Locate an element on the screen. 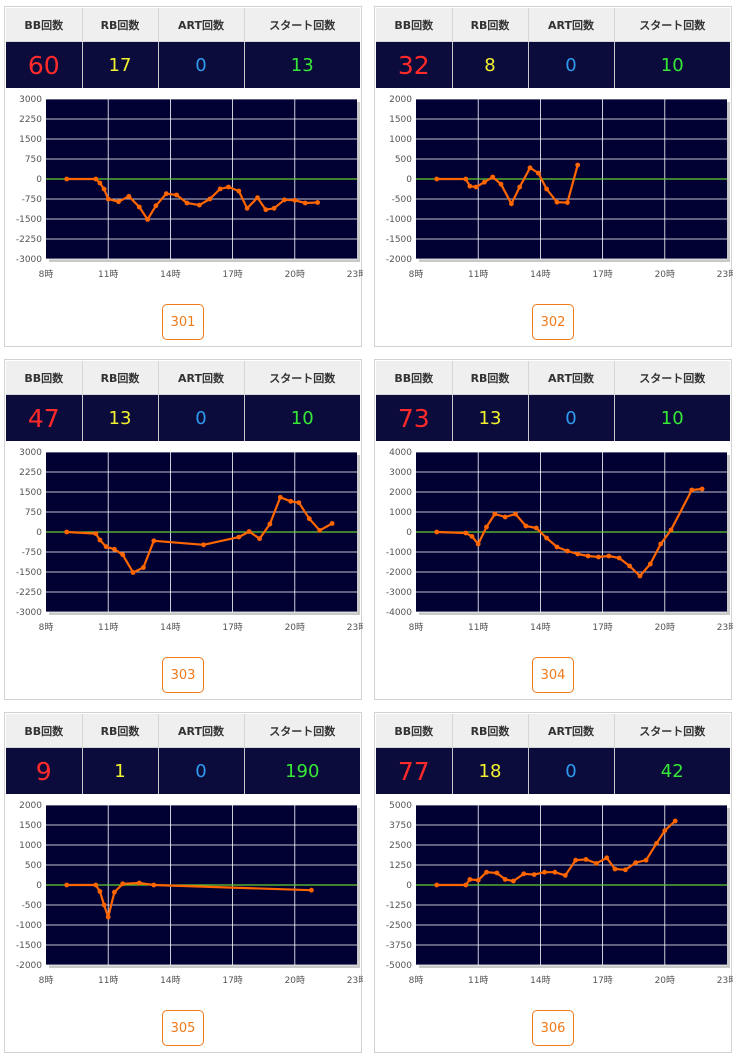 The width and height of the screenshot is (739, 1057). stats-table: BB回数 RB回数 ART回数 スタート回数 32 8 0 10 is located at coordinates (553, 48).